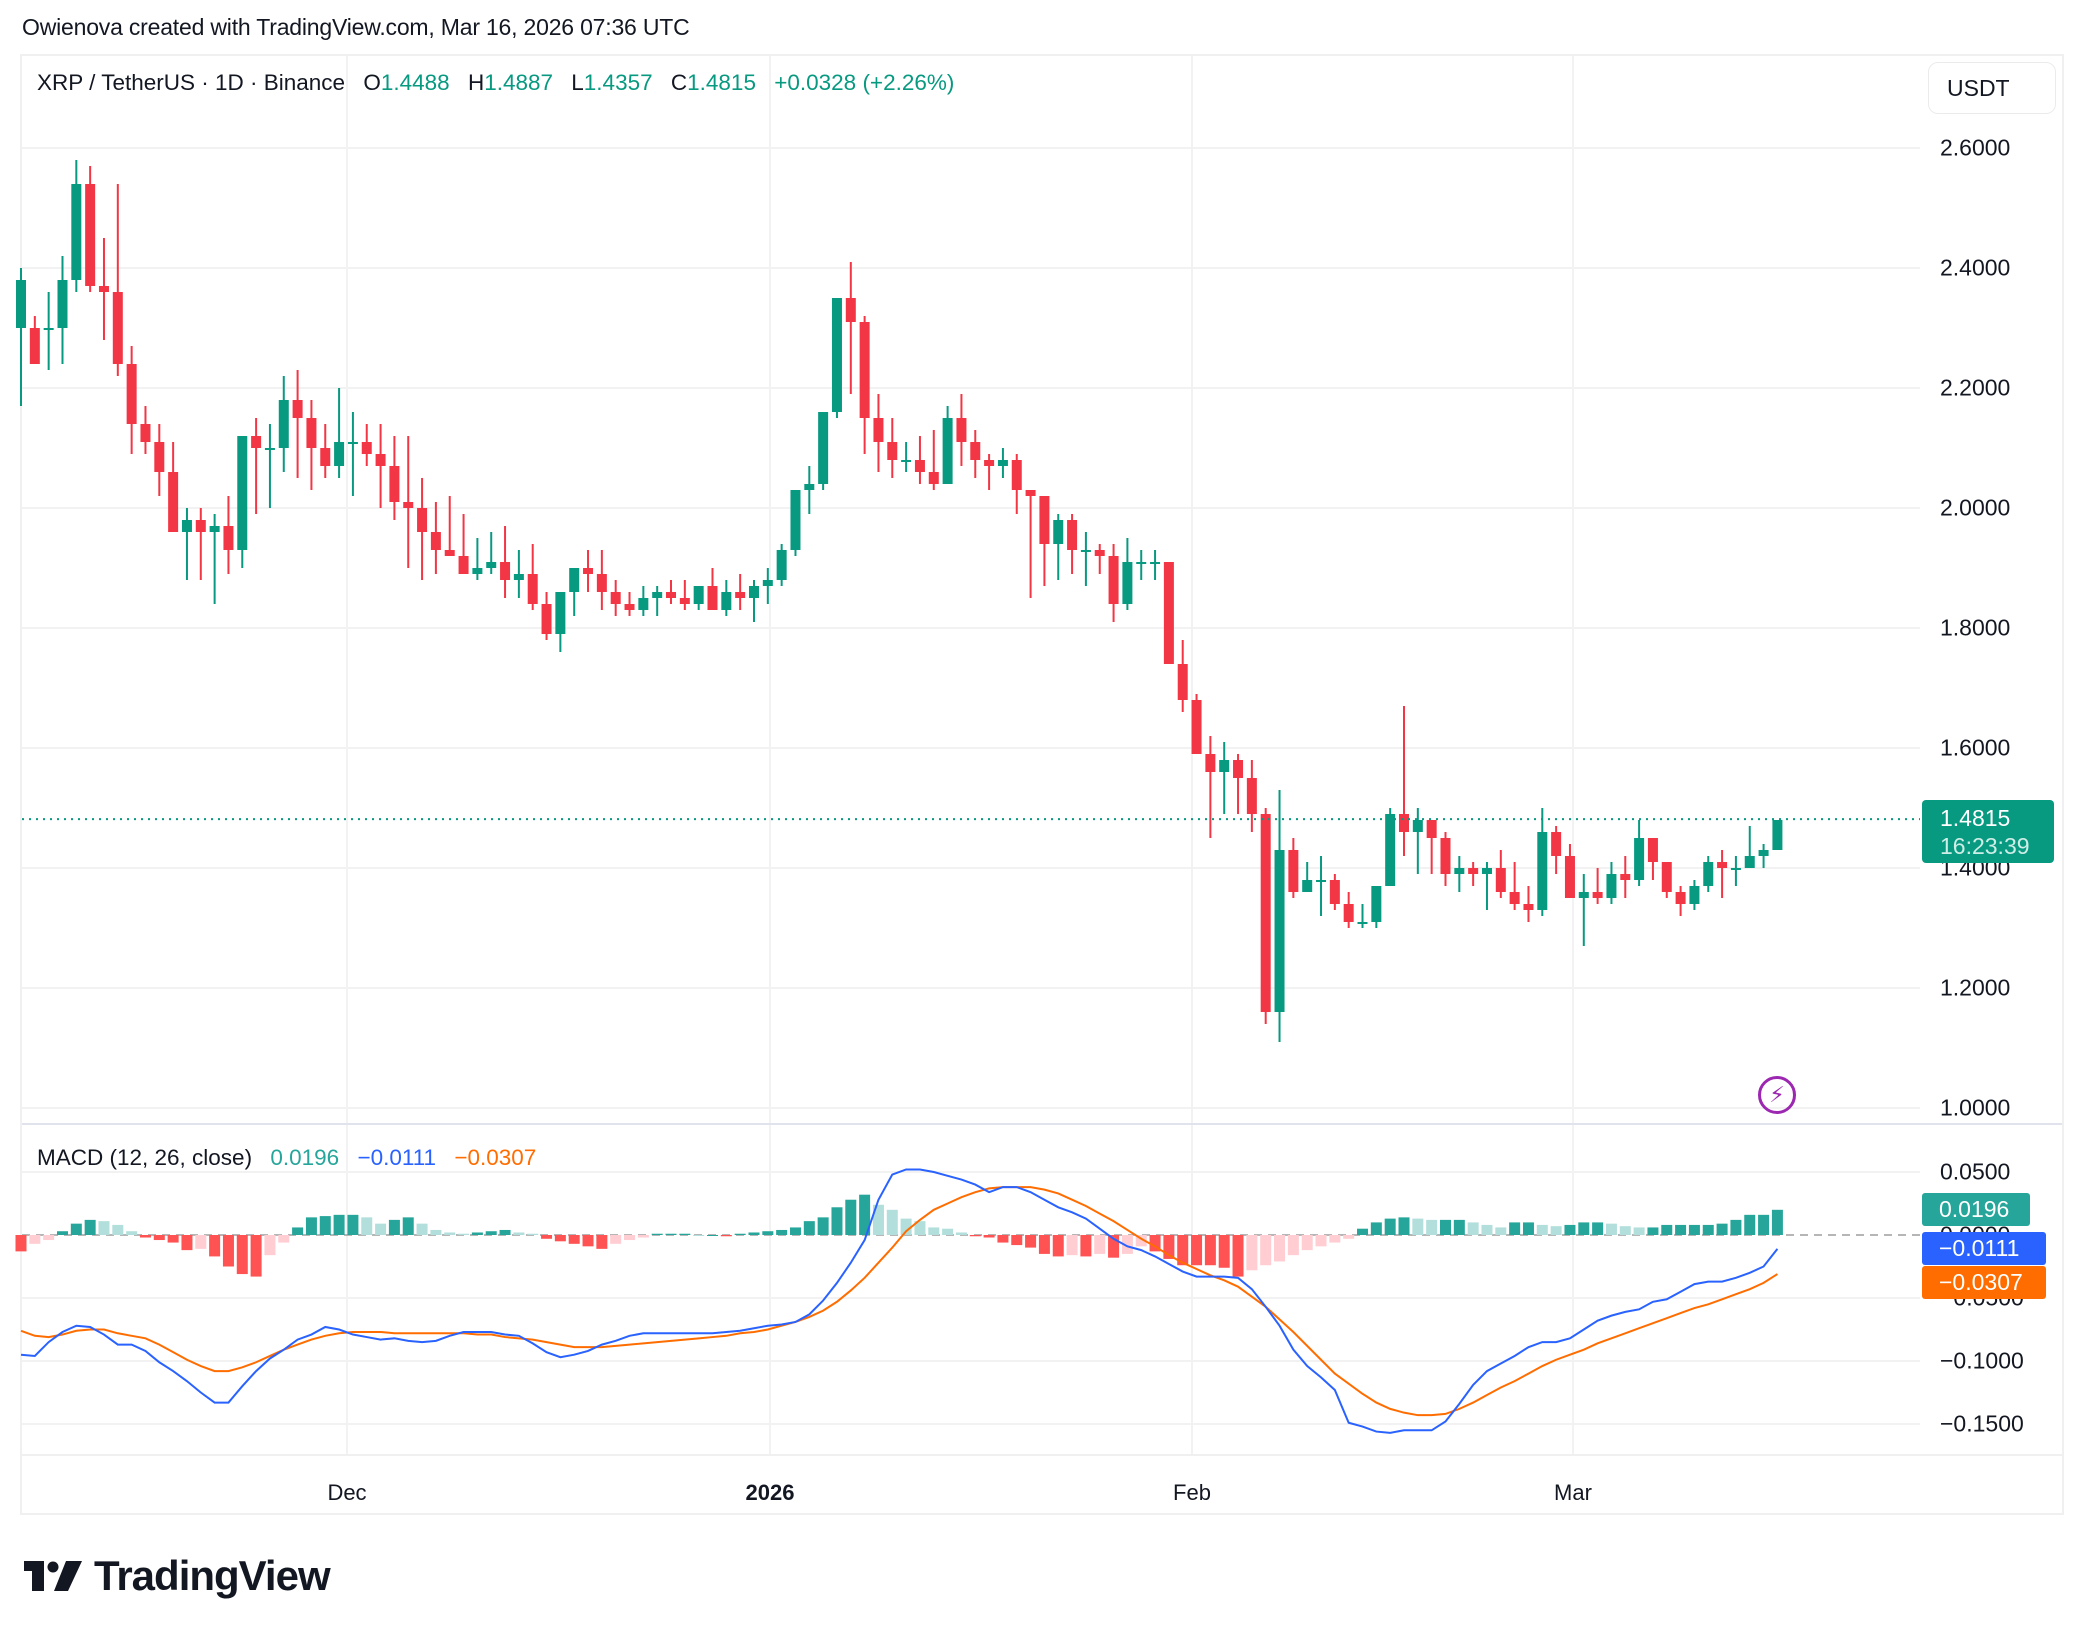 The width and height of the screenshot is (2084, 1636). Describe the element at coordinates (721, 82) in the screenshot. I see `close-value: 1.4815` at that location.